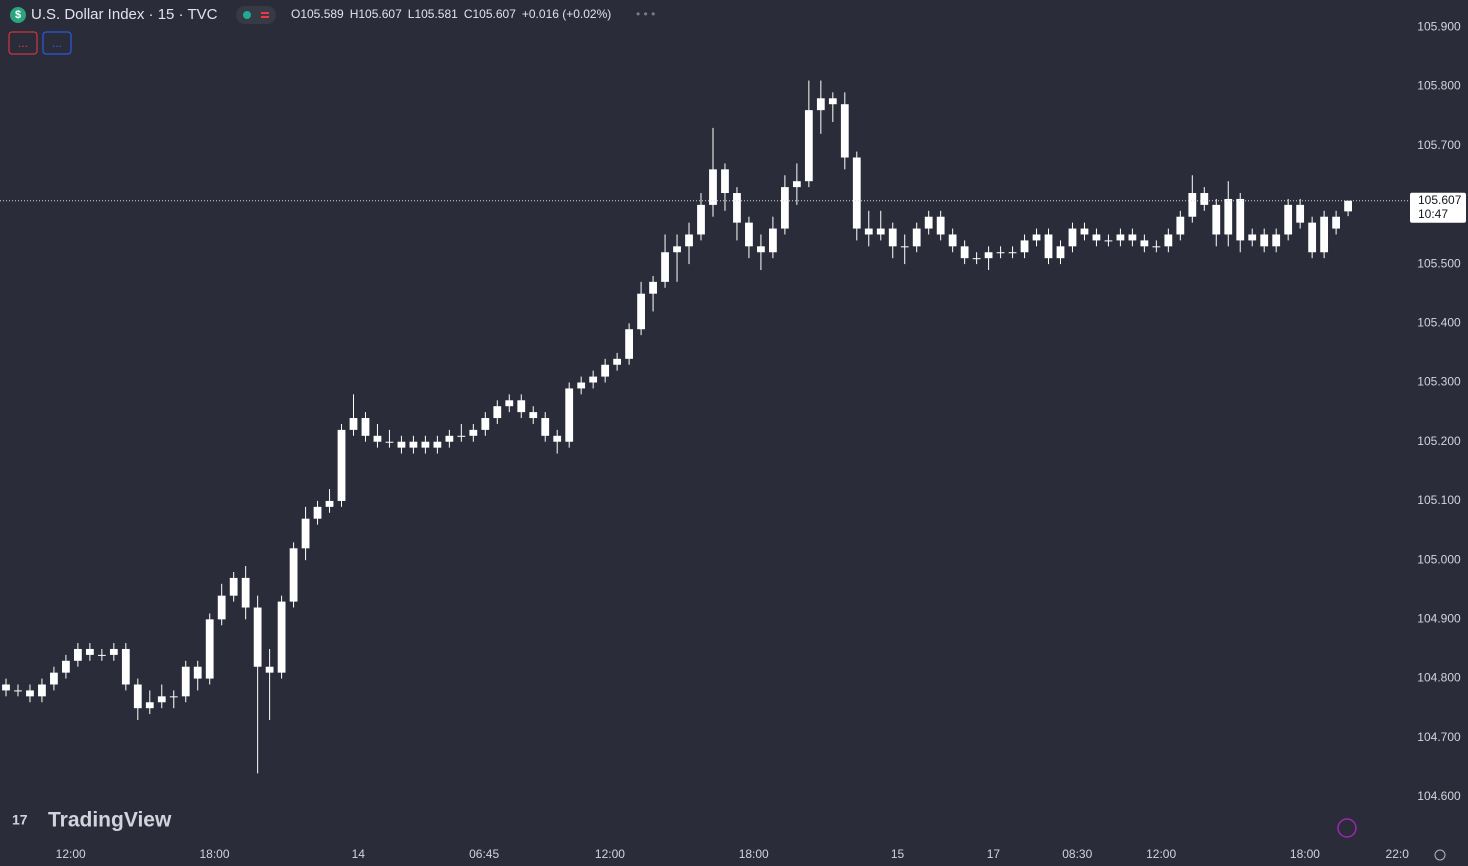  What do you see at coordinates (1433, 214) in the screenshot?
I see `countdown: 10:47` at bounding box center [1433, 214].